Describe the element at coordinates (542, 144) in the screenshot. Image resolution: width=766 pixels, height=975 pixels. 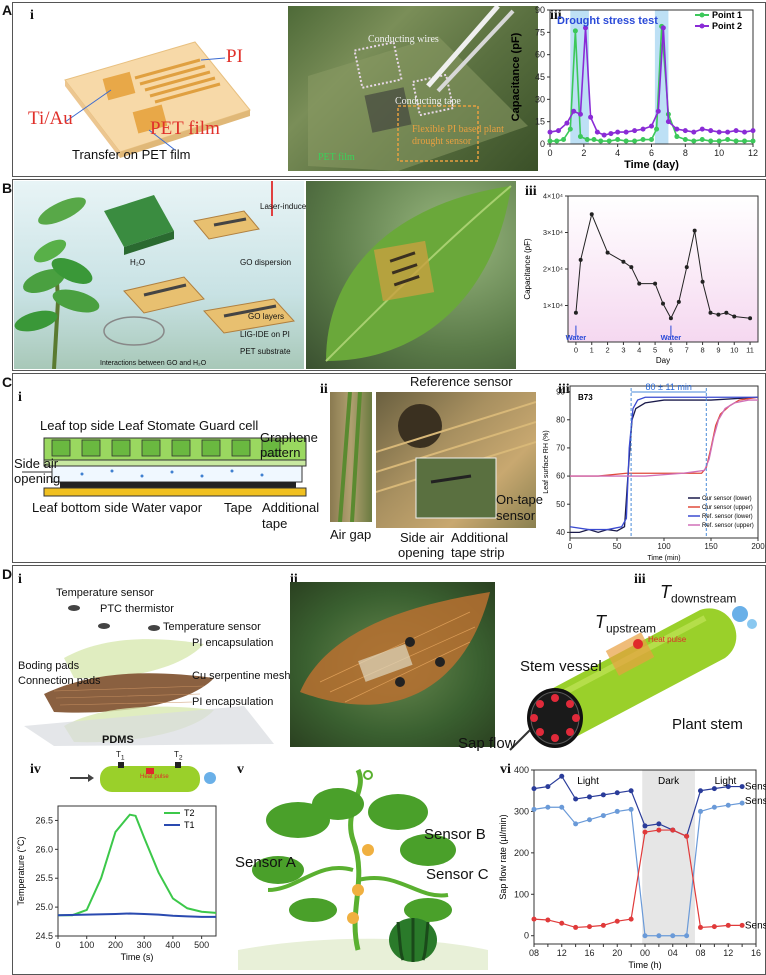
I see `y-tick-label: 0` at that location.